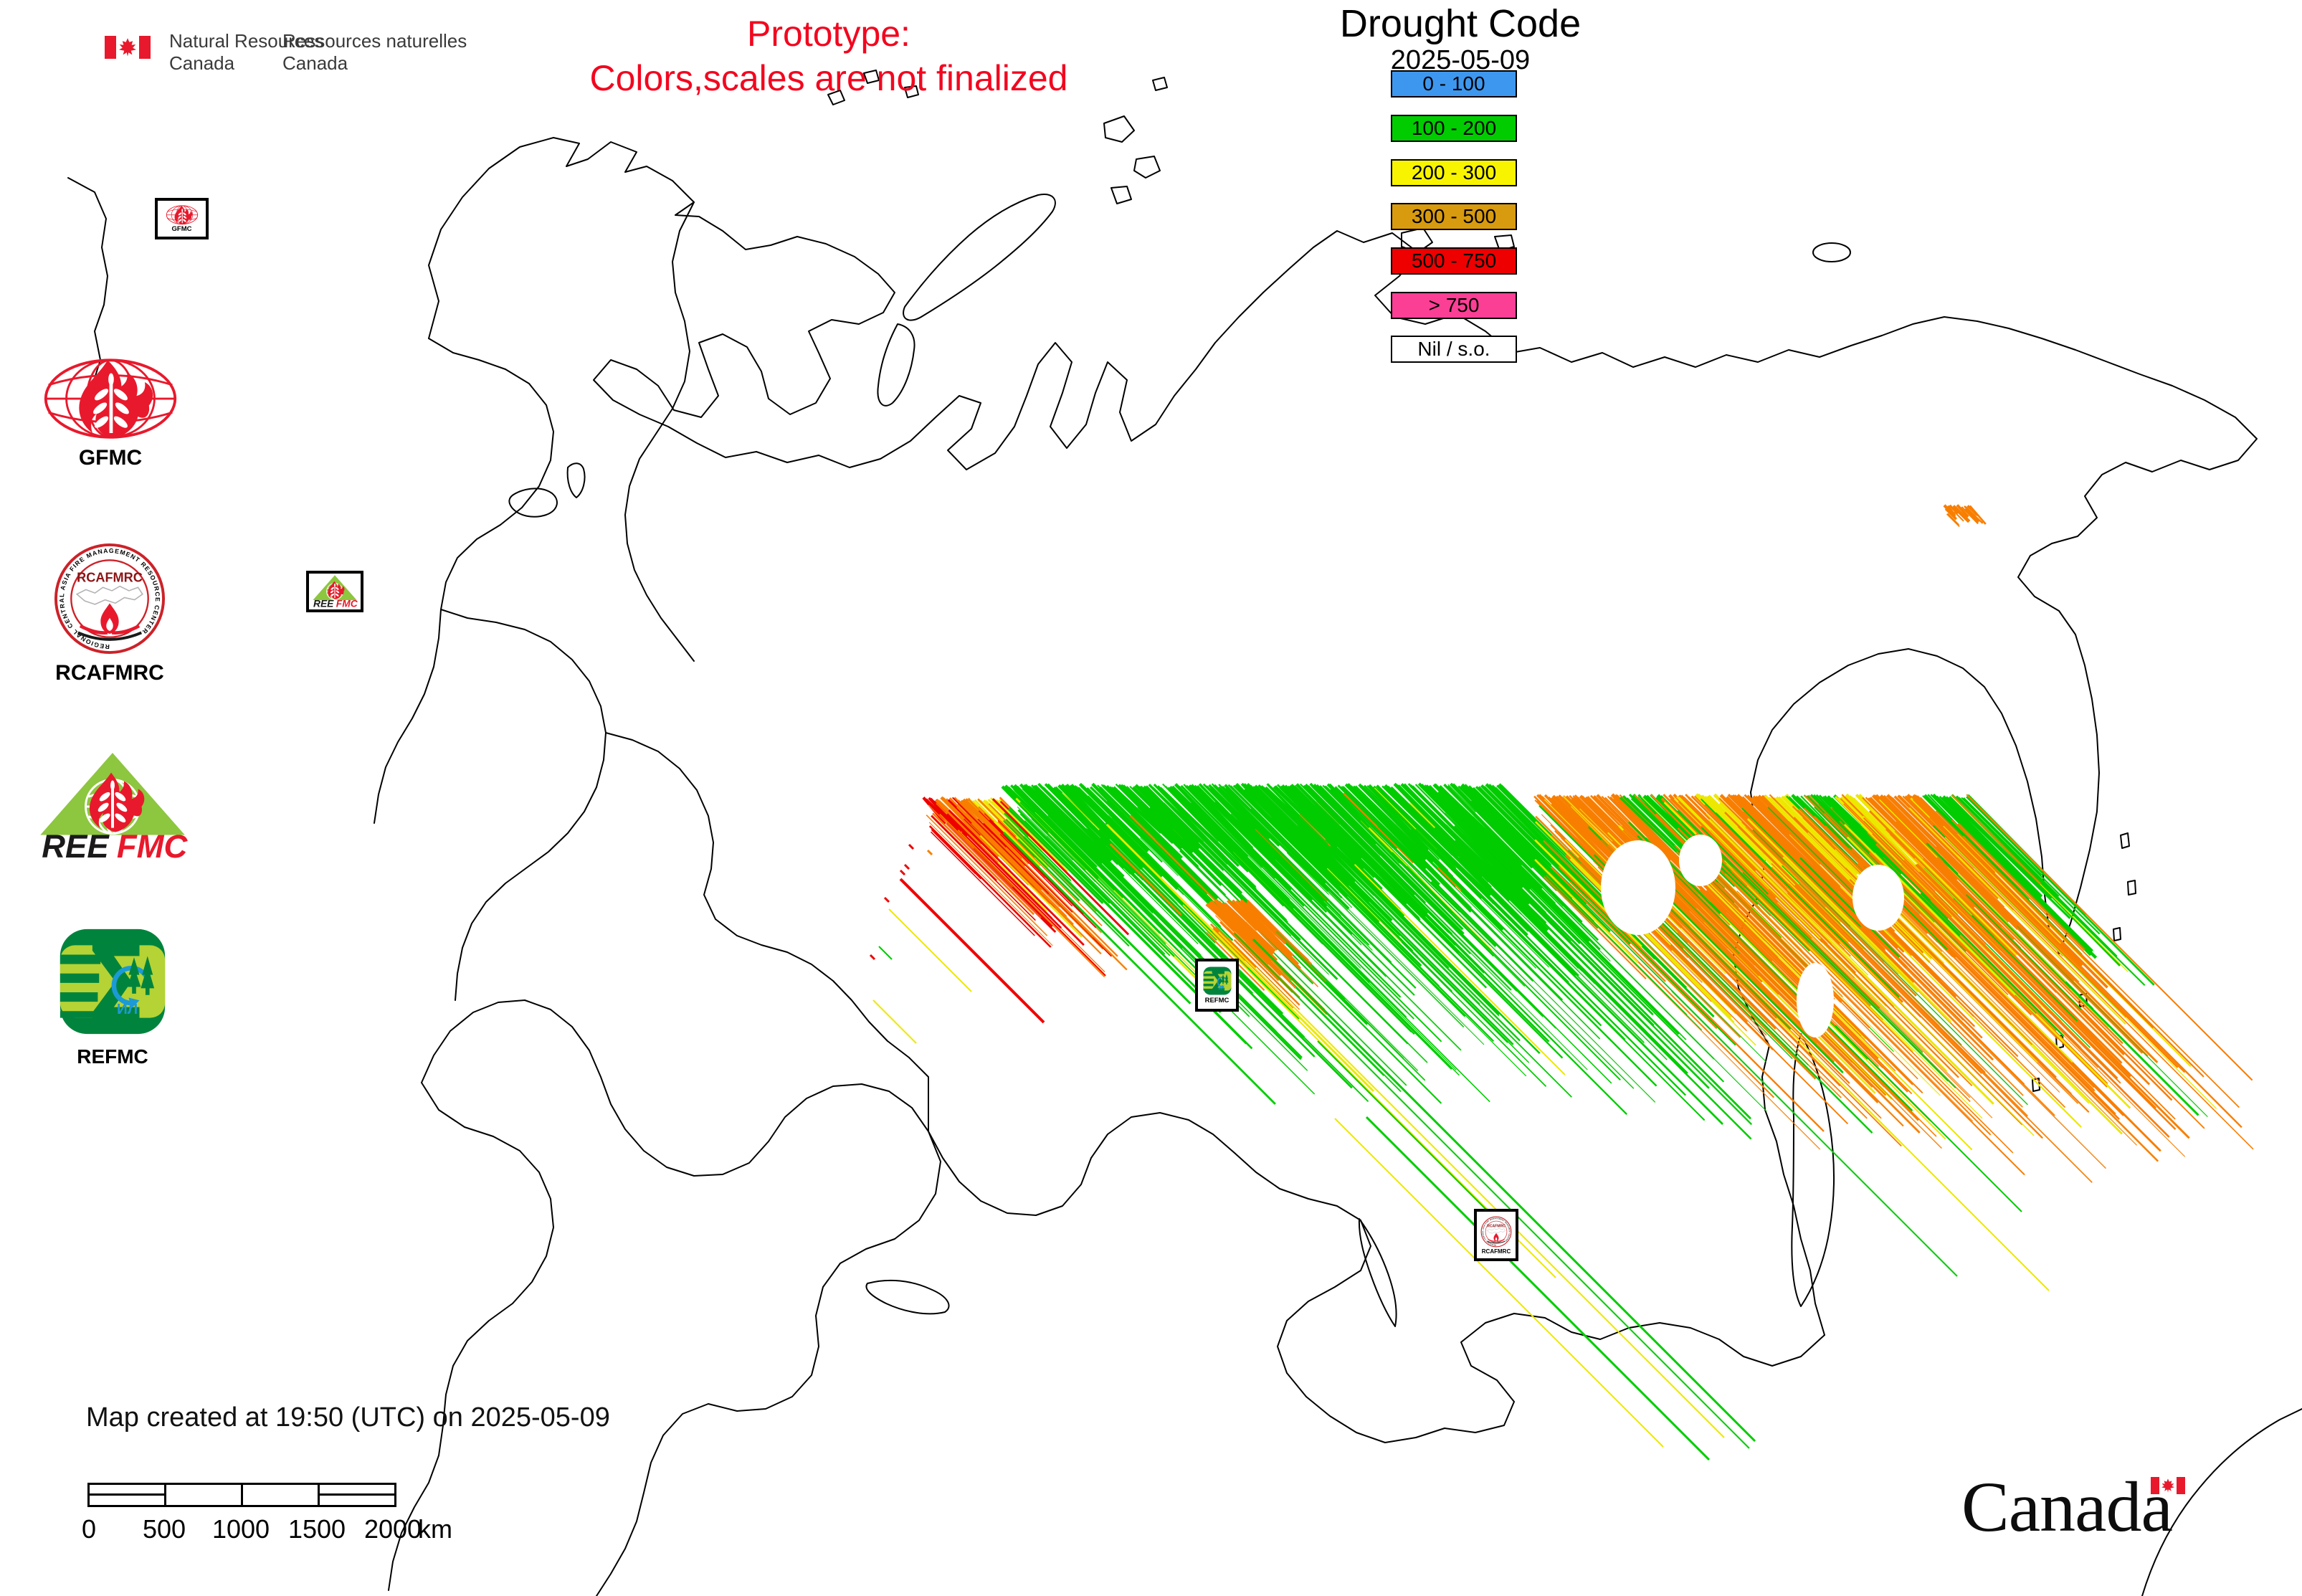 The image size is (2302, 1596). What do you see at coordinates (907, 1297) in the screenshot?
I see `lake-balkhash` at bounding box center [907, 1297].